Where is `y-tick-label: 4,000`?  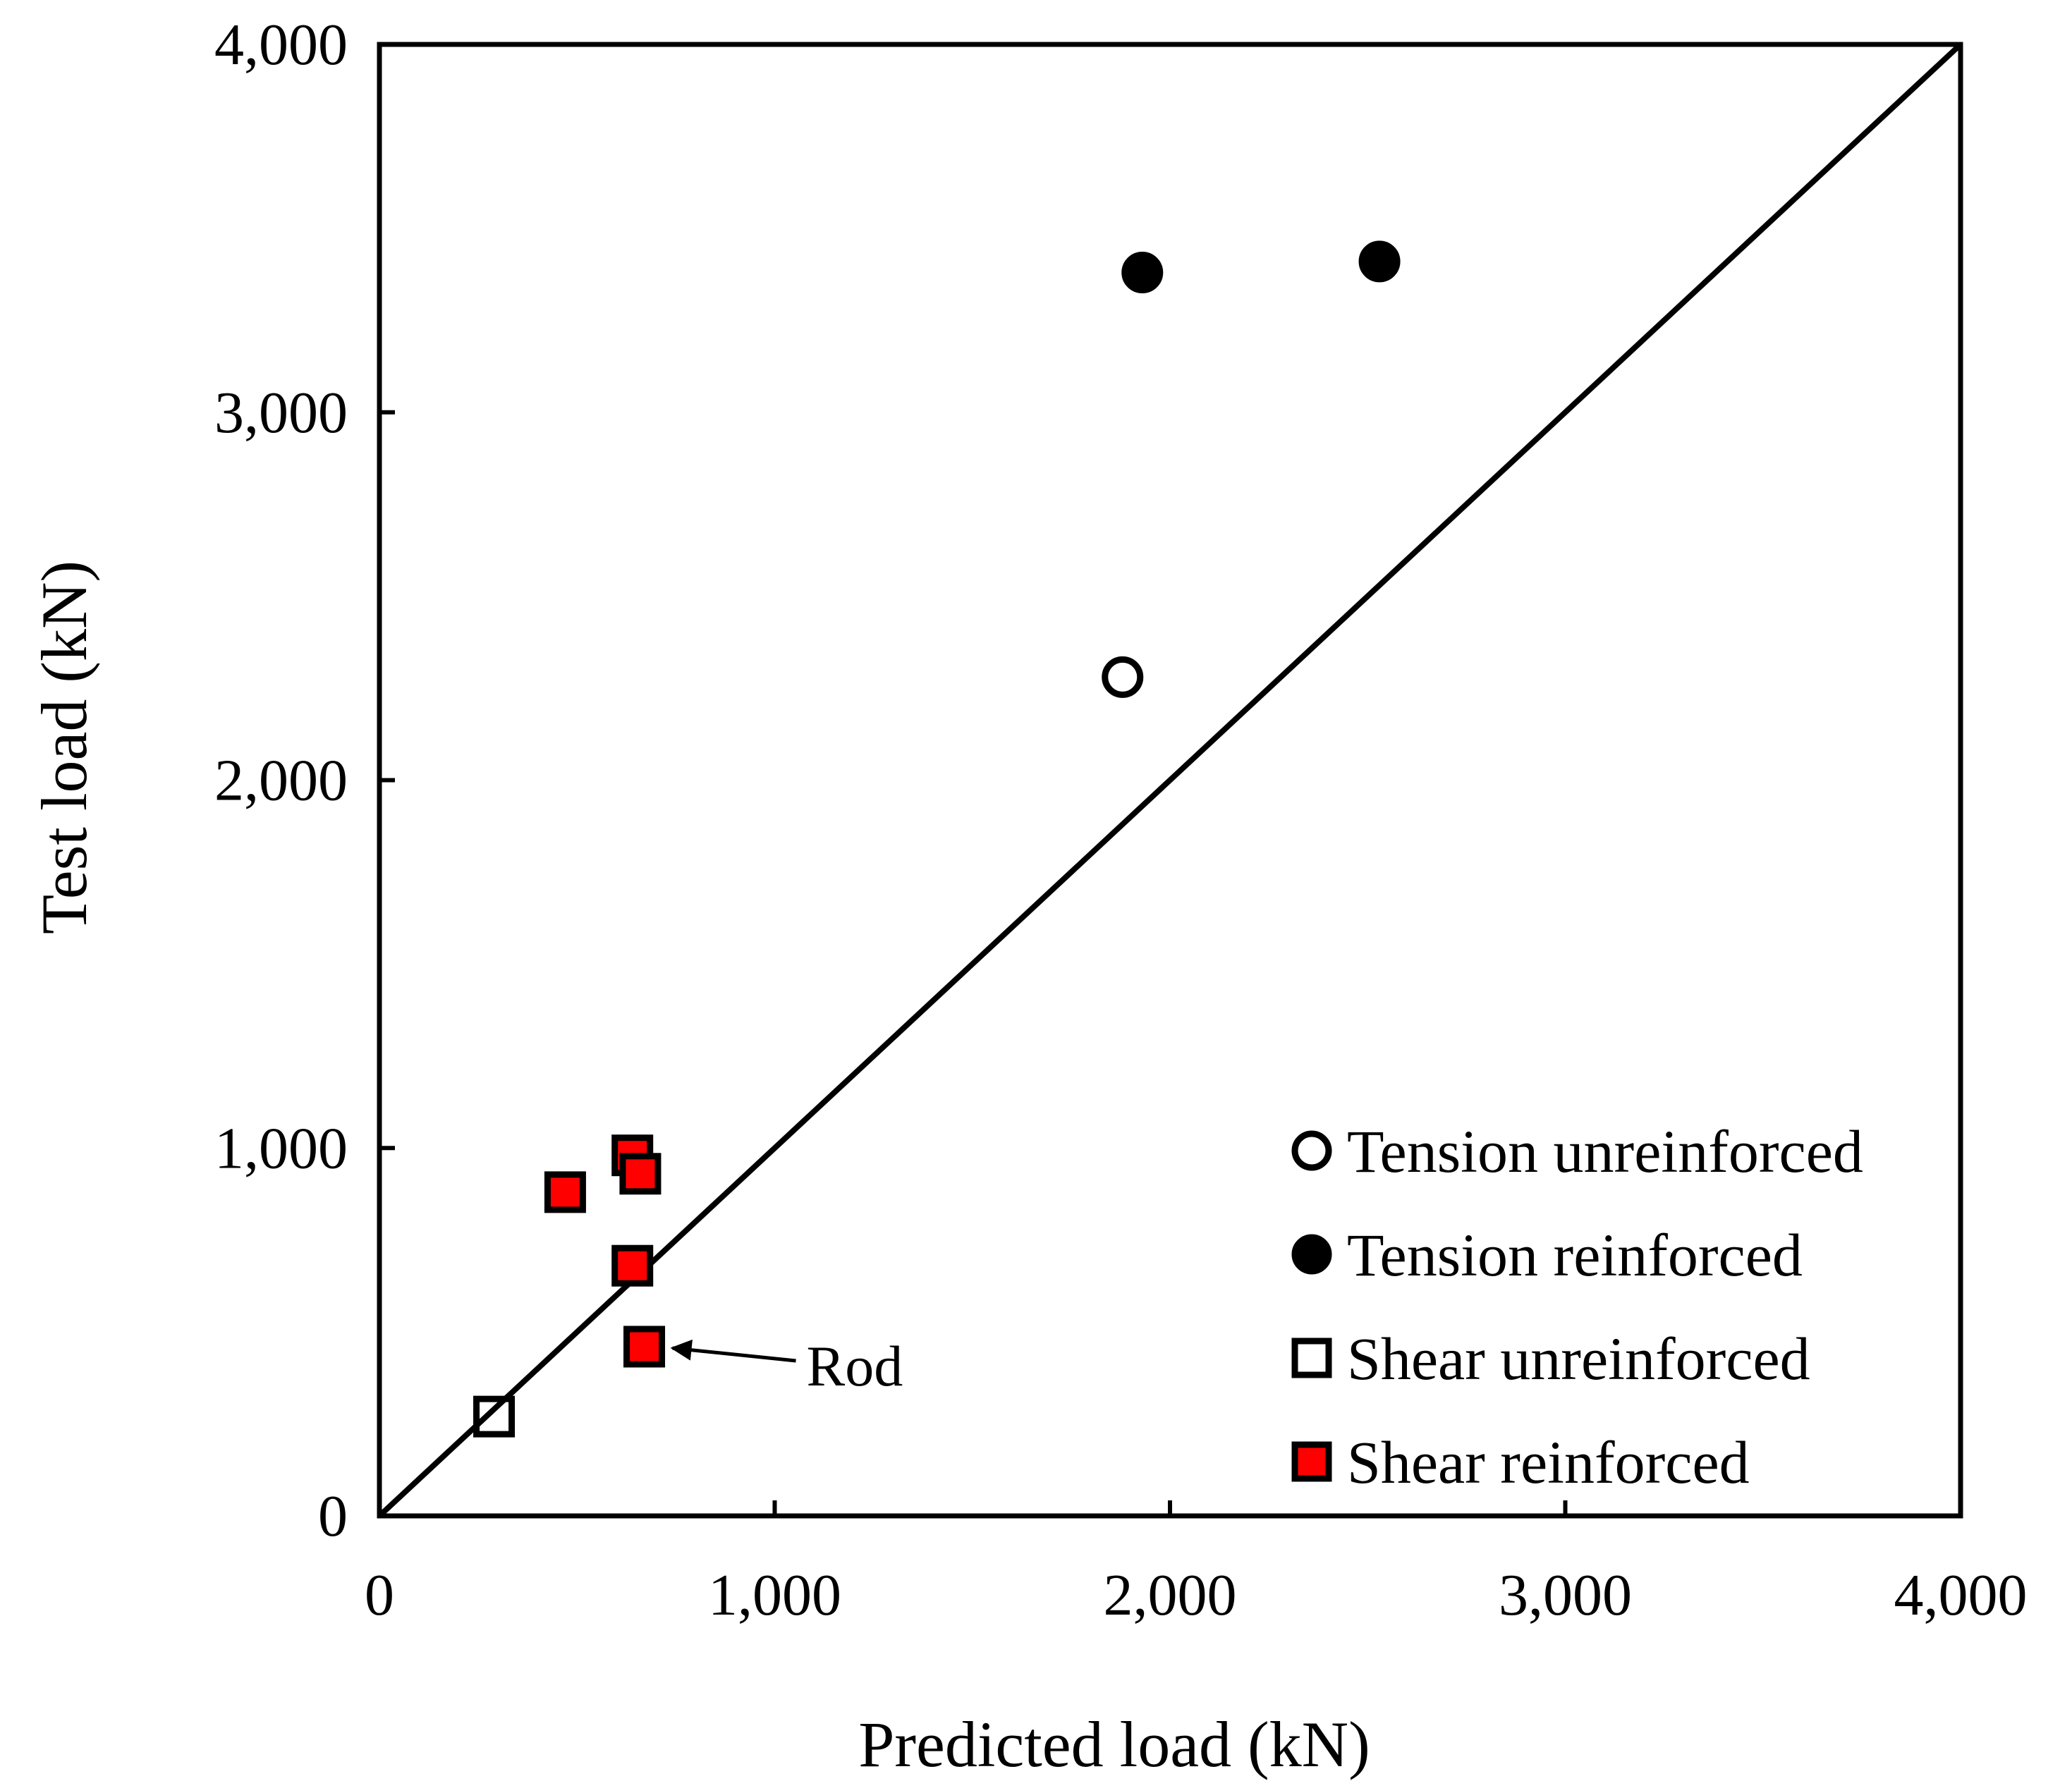
y-tick-label: 4,000 is located at coordinates (281, 45).